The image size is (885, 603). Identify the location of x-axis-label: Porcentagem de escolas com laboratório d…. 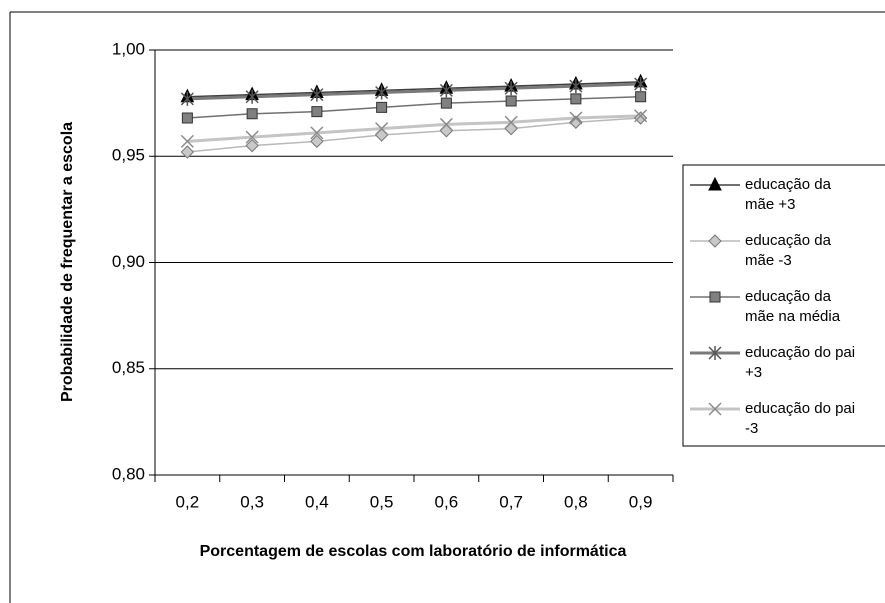
(413, 551).